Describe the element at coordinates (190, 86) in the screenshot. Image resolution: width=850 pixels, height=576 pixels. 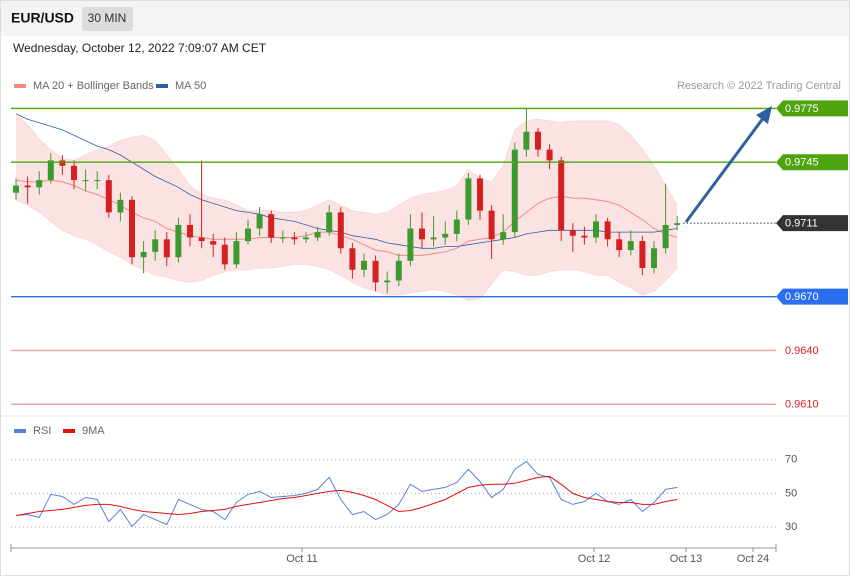
I see `legend-label: MA 50` at that location.